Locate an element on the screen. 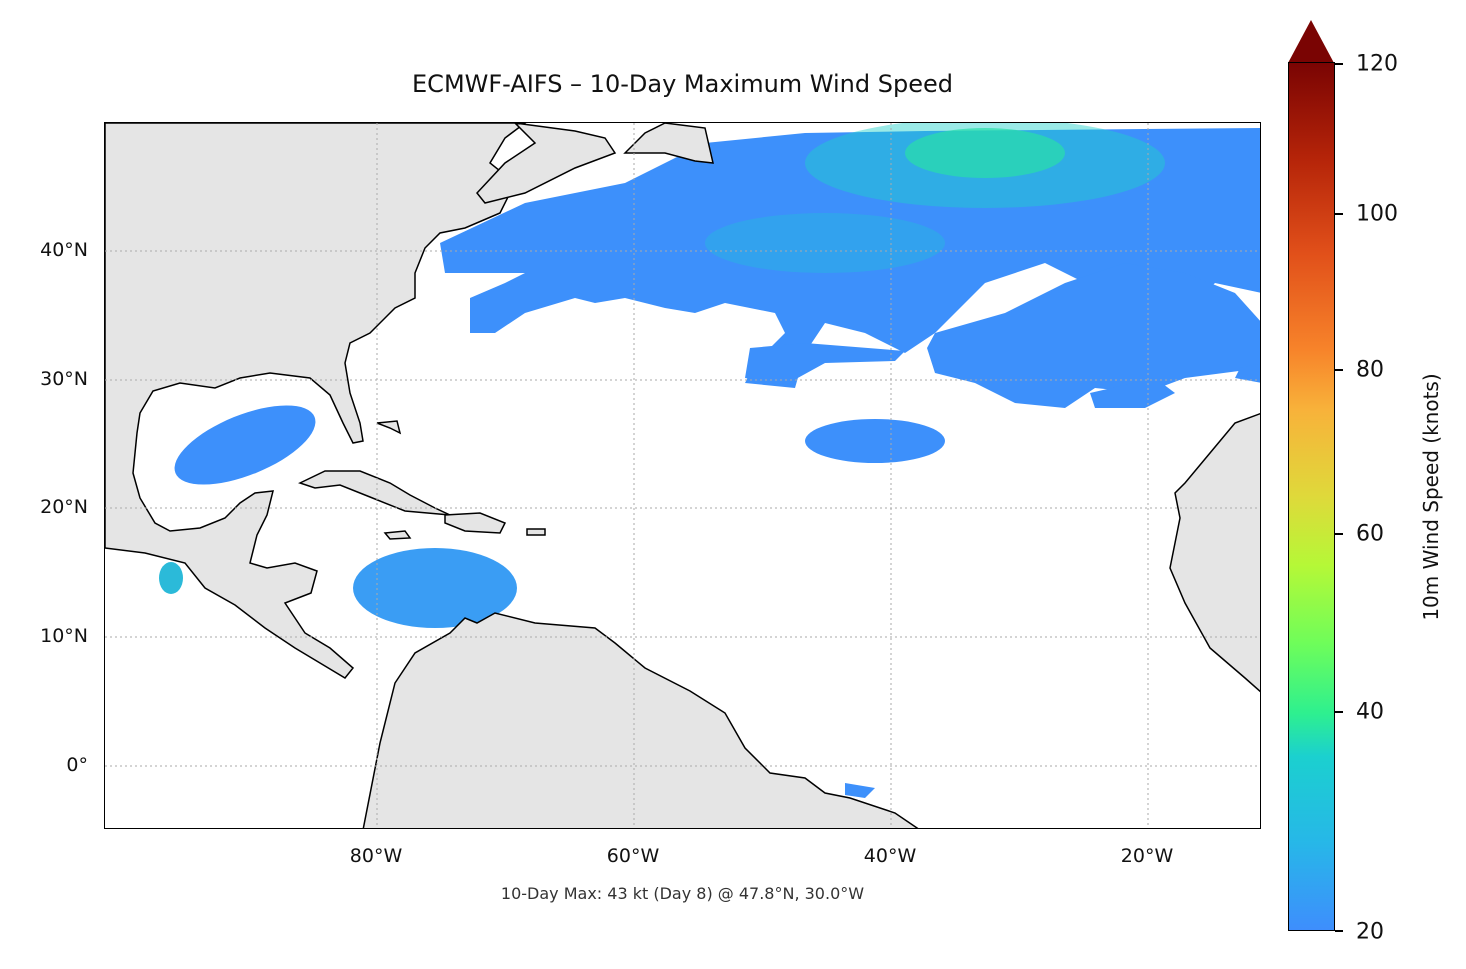 The height and width of the screenshot is (969, 1466). colorbar-tick-label: 80 is located at coordinates (1370, 370).